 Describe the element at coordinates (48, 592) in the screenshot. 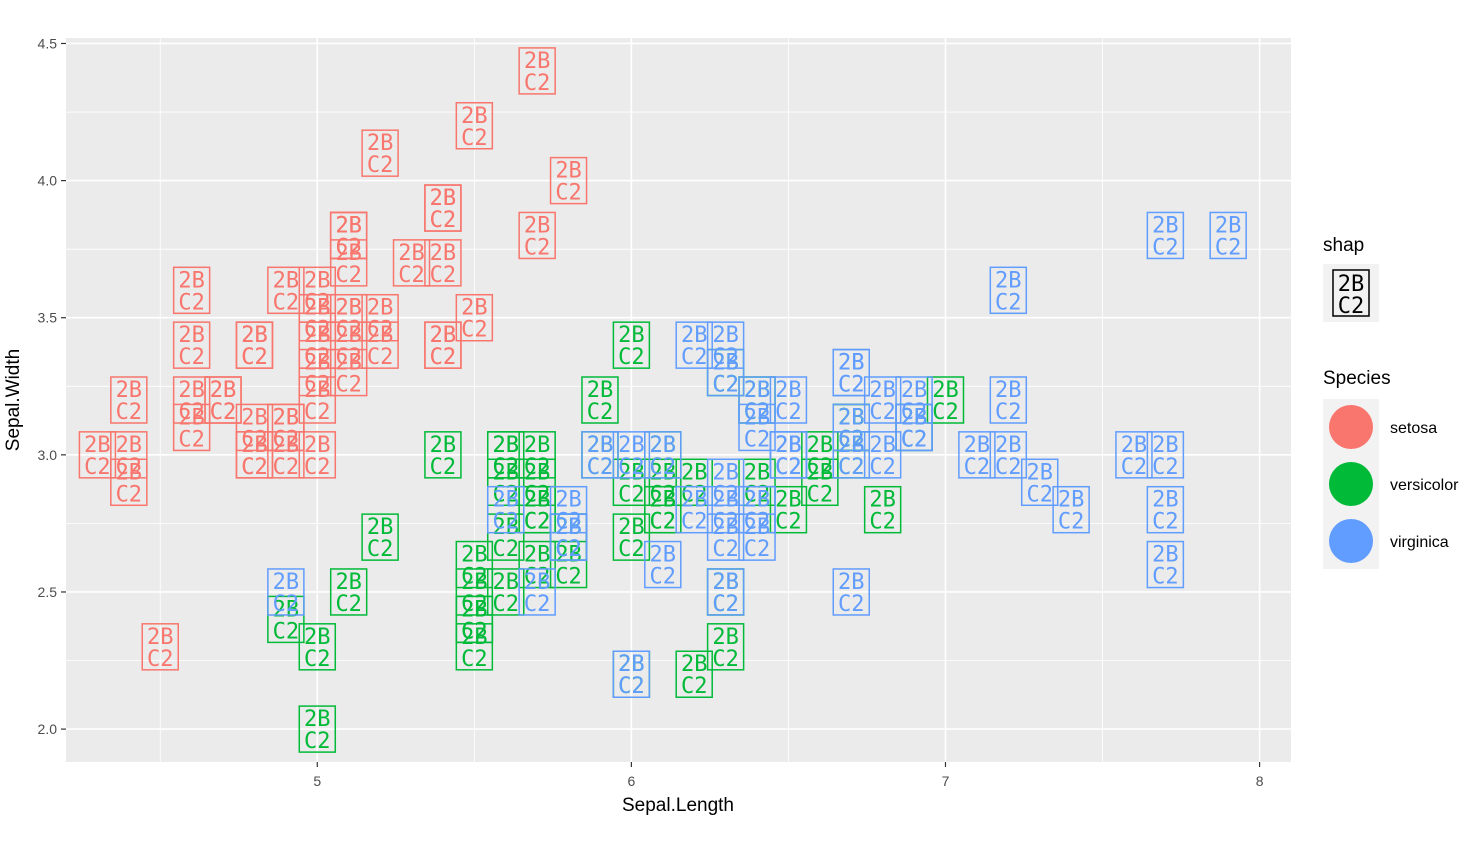

I see `y-tick-label: 2.5` at that location.